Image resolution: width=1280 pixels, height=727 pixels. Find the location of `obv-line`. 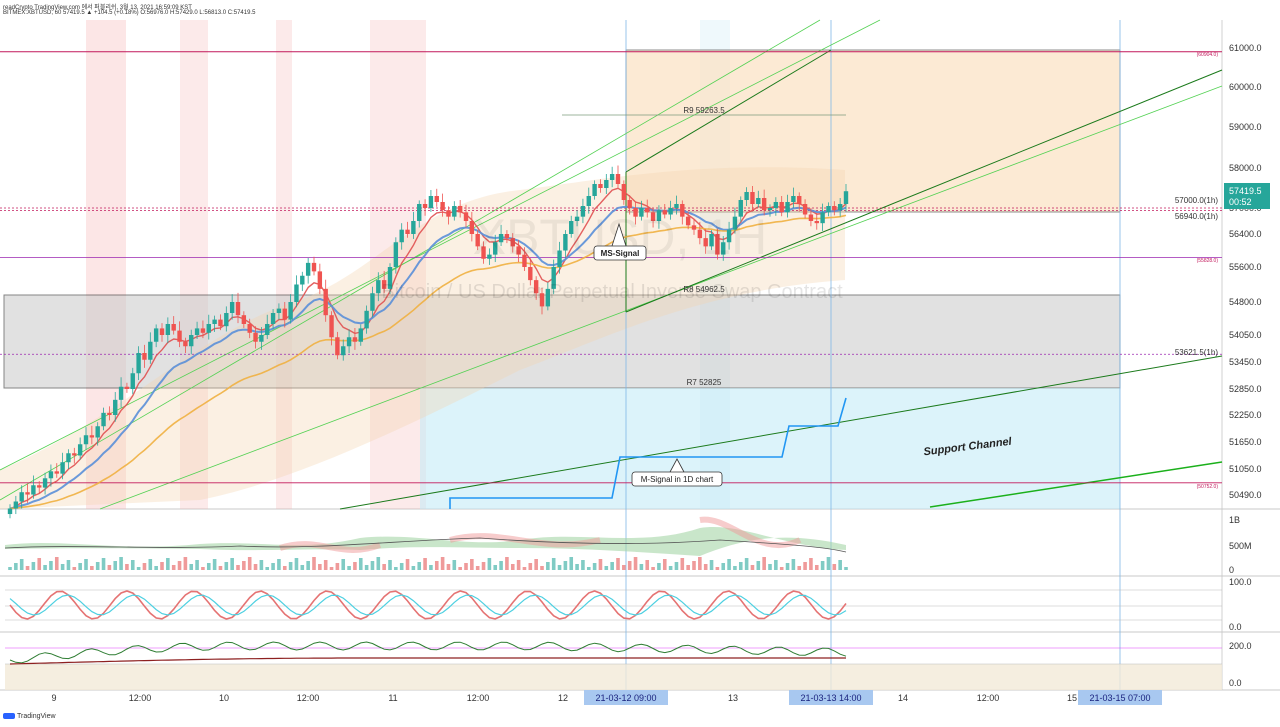

obv-line is located at coordinates (428, 652).